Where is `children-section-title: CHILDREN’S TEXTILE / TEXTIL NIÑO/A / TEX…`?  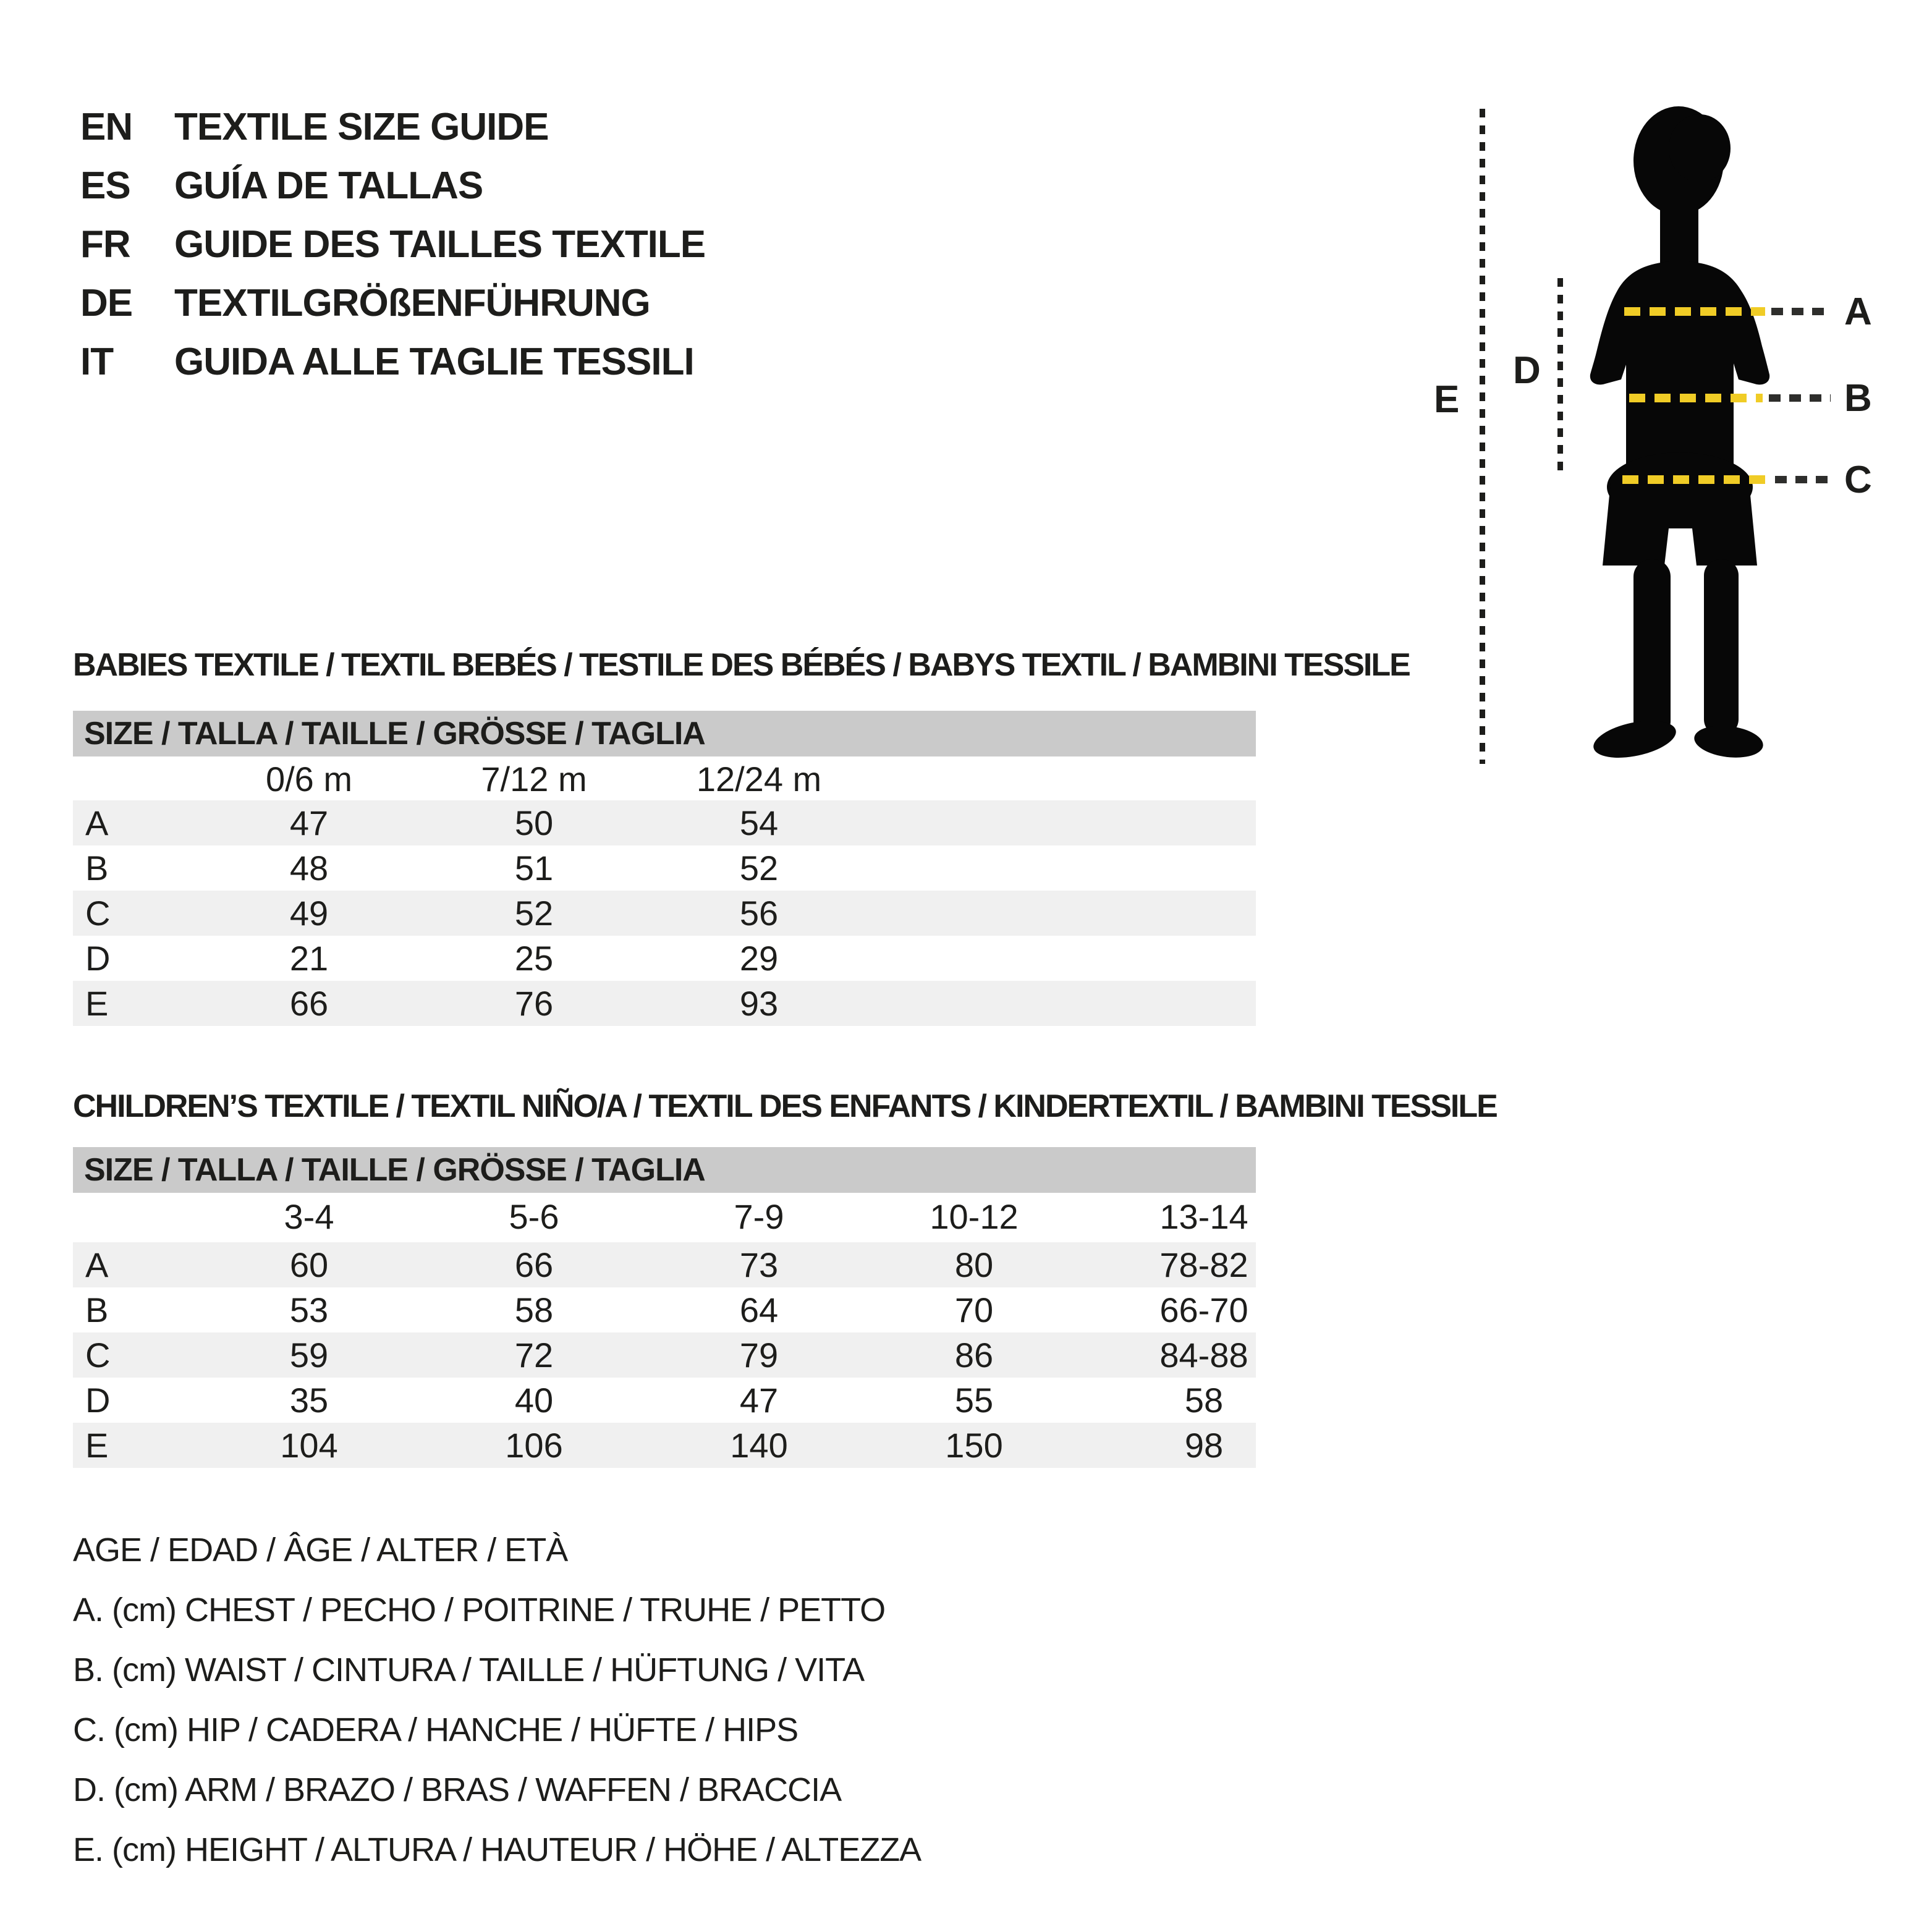 children-section-title: CHILDREN’S TEXTILE / TEXTIL NIÑO/A / TEX… is located at coordinates (785, 1106).